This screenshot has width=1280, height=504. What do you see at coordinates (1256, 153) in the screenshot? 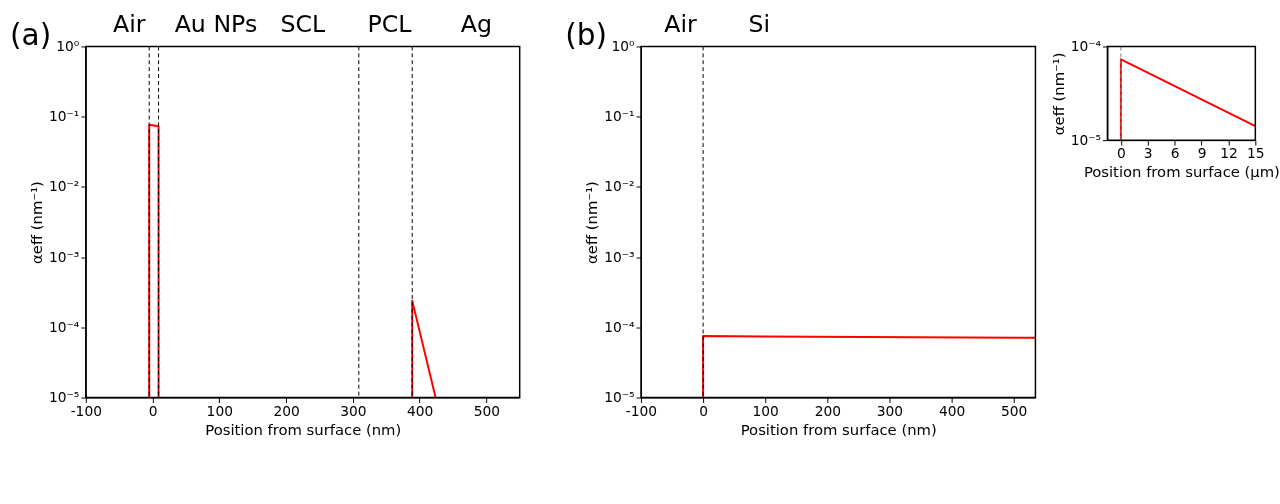
I see `x-tick-label: 15` at bounding box center [1256, 153].